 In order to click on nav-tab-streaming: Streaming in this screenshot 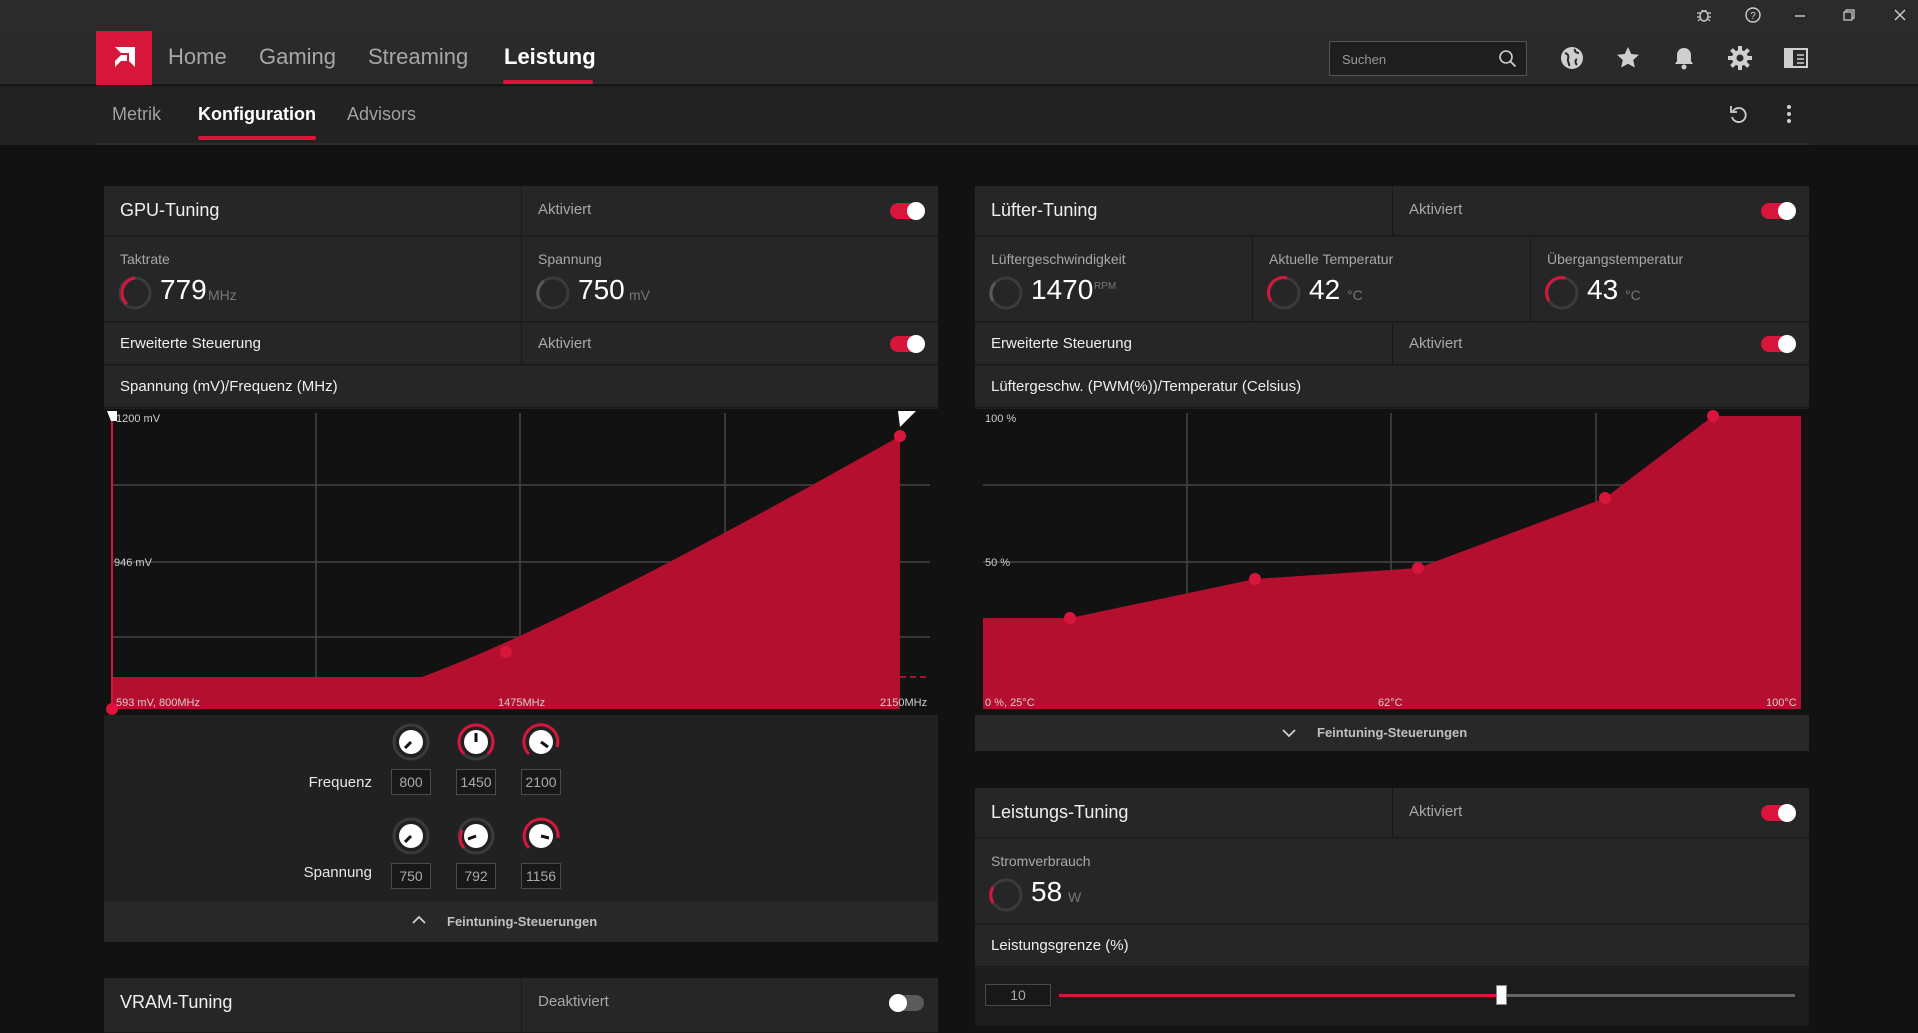, I will do `click(418, 56)`.